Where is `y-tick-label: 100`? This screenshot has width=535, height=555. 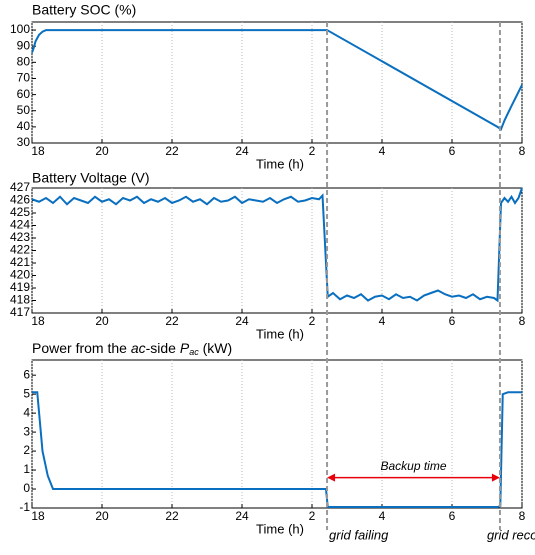
y-tick-label: 100 is located at coordinates (20, 29).